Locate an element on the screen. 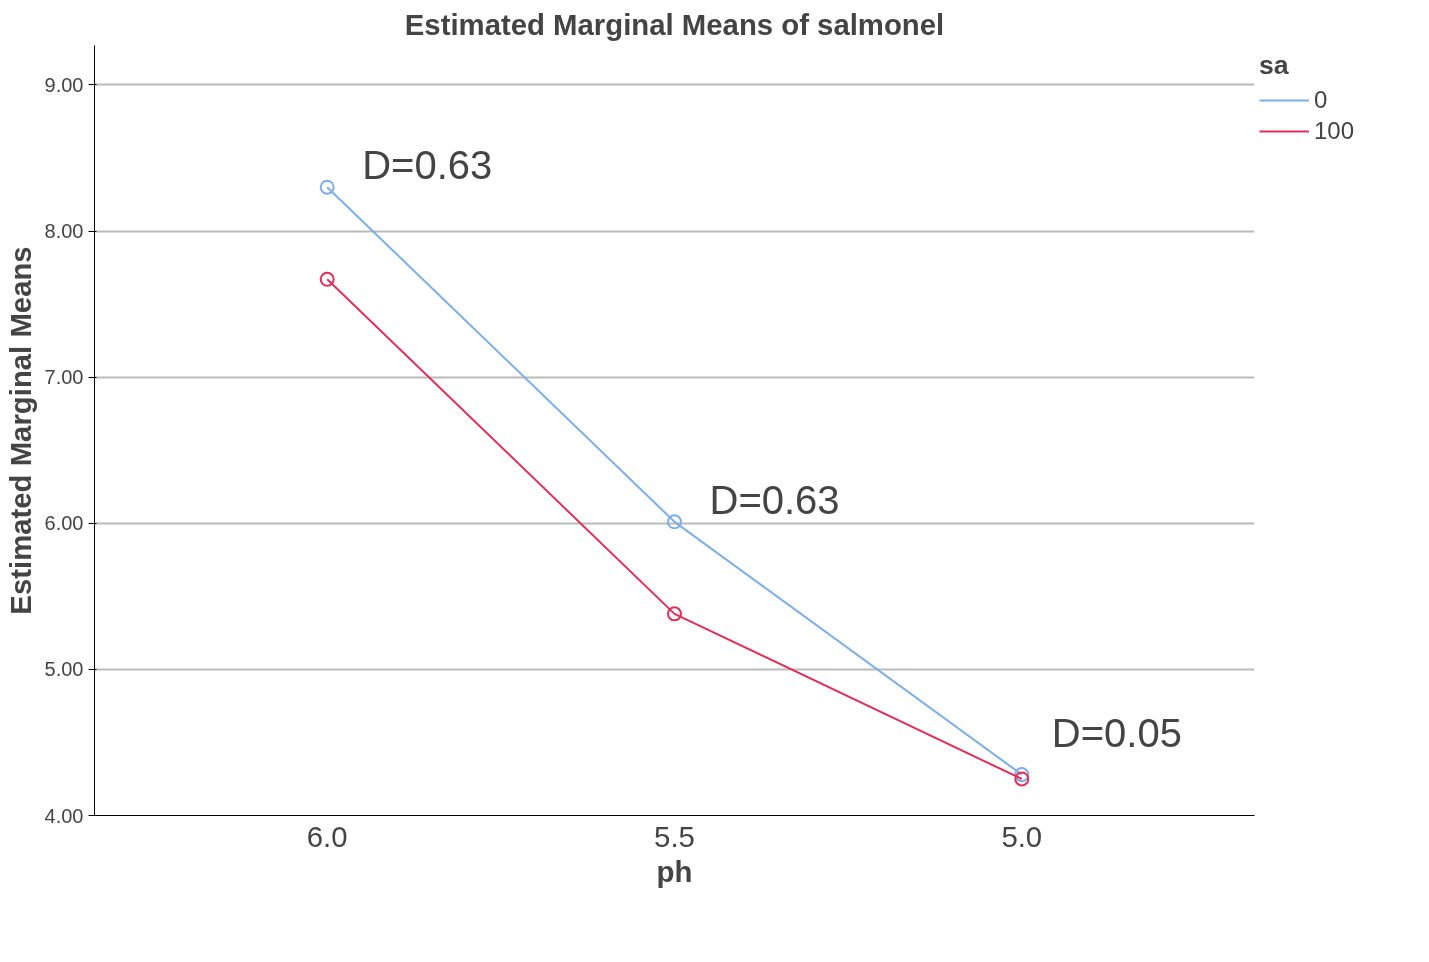 The height and width of the screenshot is (962, 1429). y-axis-title: Estimated Marginal Means is located at coordinates (20, 430).